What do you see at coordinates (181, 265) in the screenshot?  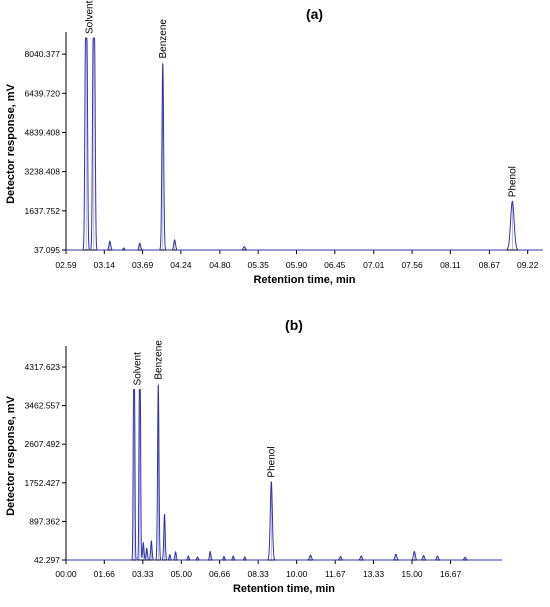 I see `x-tick-label: 04.24` at bounding box center [181, 265].